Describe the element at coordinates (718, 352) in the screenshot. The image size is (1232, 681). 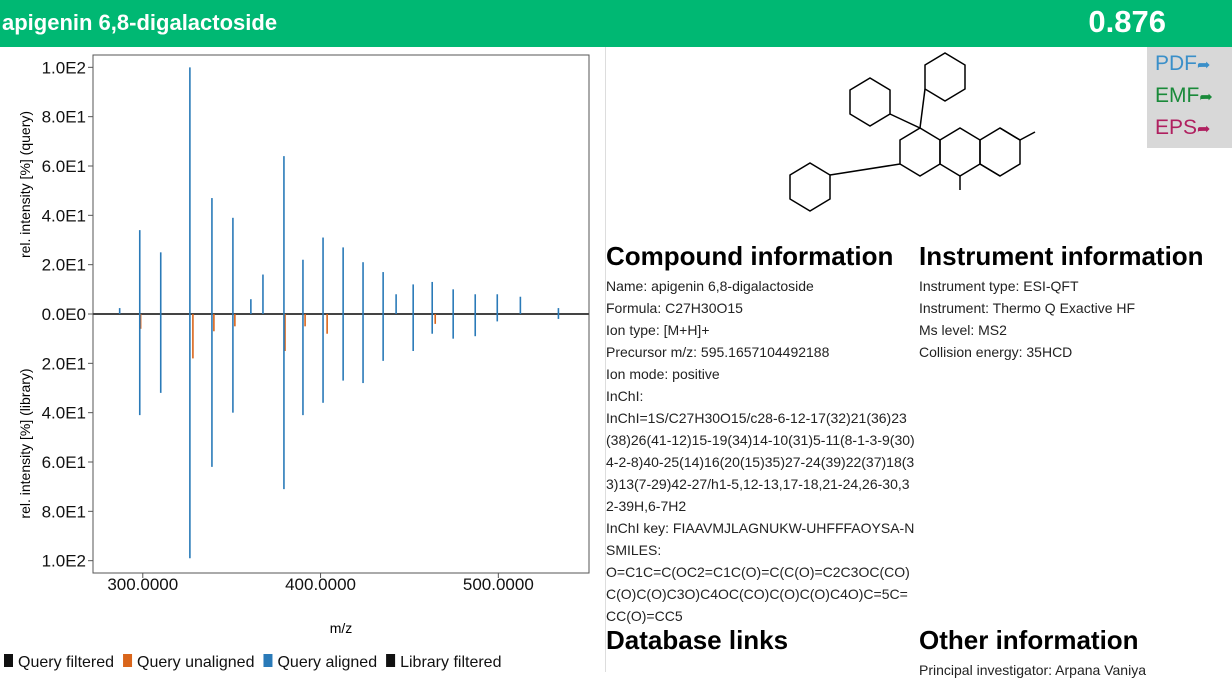
I see `info-line: Precursor m/z: 595.1657104492188` at that location.